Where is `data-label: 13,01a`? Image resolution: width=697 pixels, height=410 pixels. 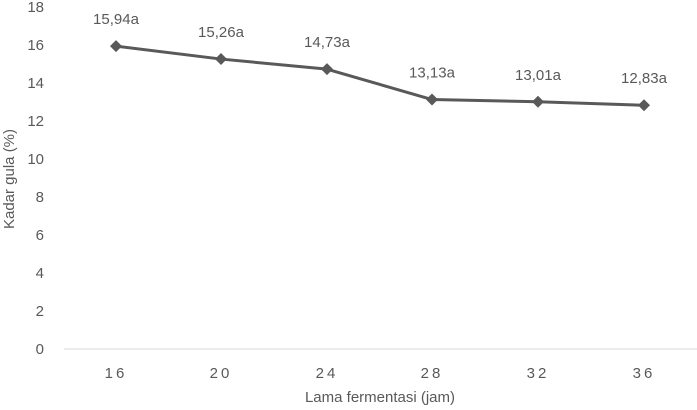
data-label: 13,01a is located at coordinates (538, 75).